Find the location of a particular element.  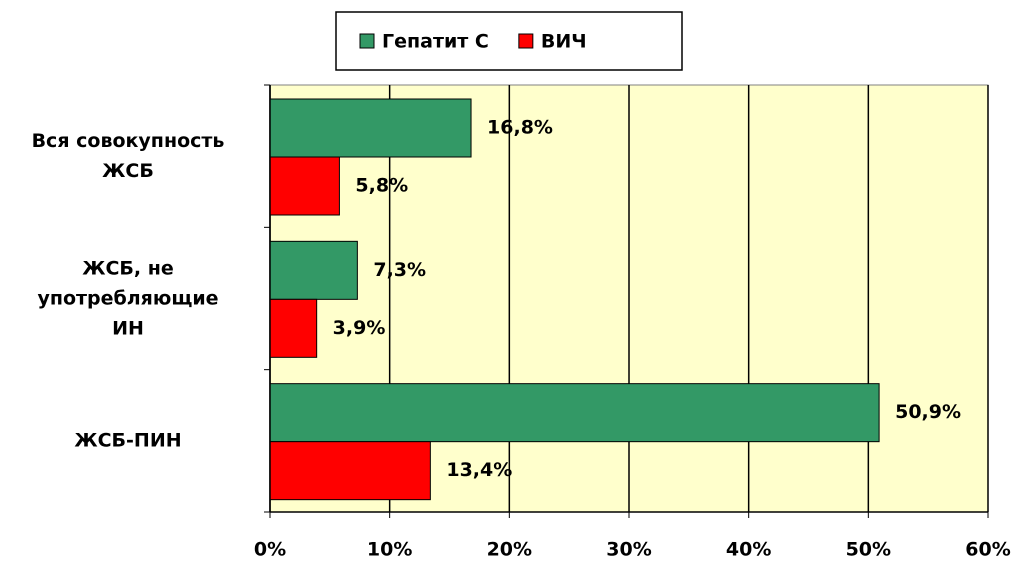

x-tick-label: 30% is located at coordinates (628, 550).